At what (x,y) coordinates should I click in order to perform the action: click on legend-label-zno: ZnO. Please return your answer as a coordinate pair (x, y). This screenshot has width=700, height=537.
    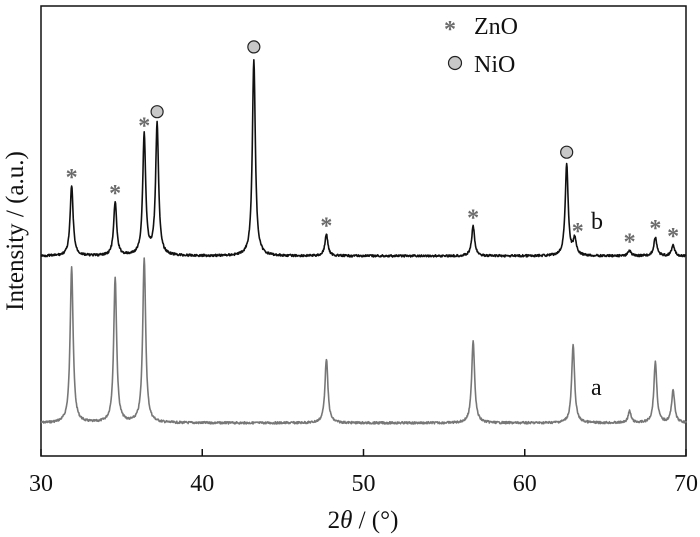
    Looking at the image, I should click on (496, 27).